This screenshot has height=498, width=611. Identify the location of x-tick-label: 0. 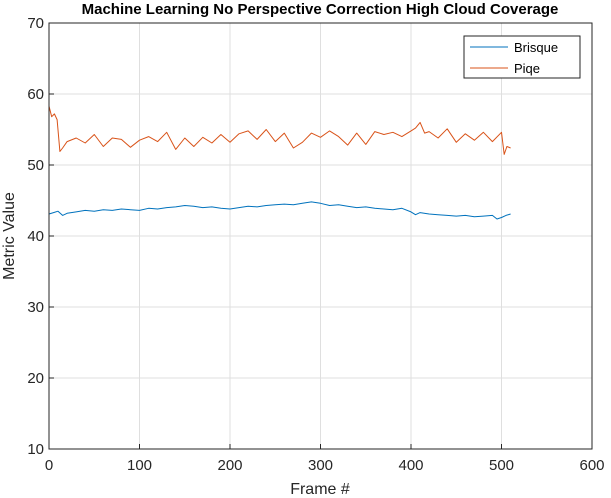
(49, 465).